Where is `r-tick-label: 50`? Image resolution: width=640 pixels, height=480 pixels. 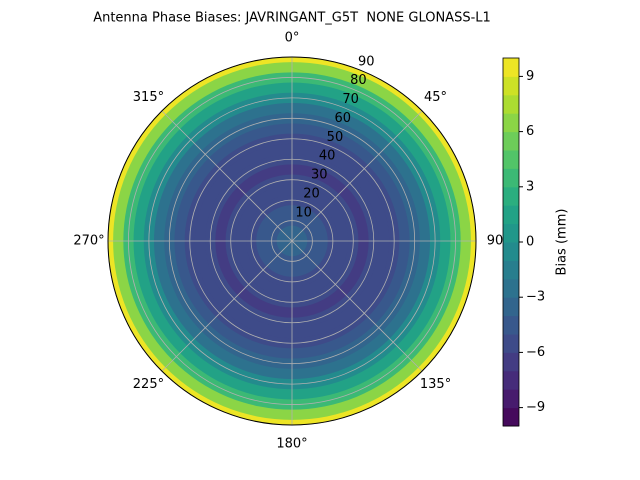
r-tick-label: 50 is located at coordinates (335, 137).